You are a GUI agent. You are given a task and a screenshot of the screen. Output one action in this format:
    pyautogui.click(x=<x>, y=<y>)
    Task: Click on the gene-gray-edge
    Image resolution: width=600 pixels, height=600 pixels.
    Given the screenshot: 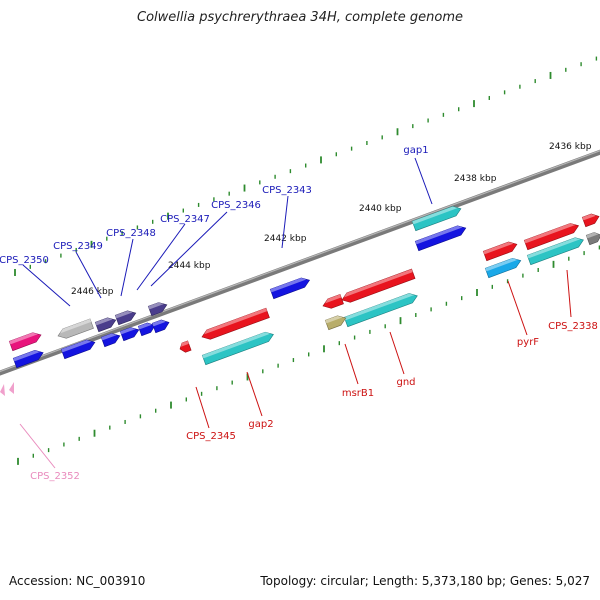 What is the action you would take?
    pyautogui.click(x=592, y=239)
    